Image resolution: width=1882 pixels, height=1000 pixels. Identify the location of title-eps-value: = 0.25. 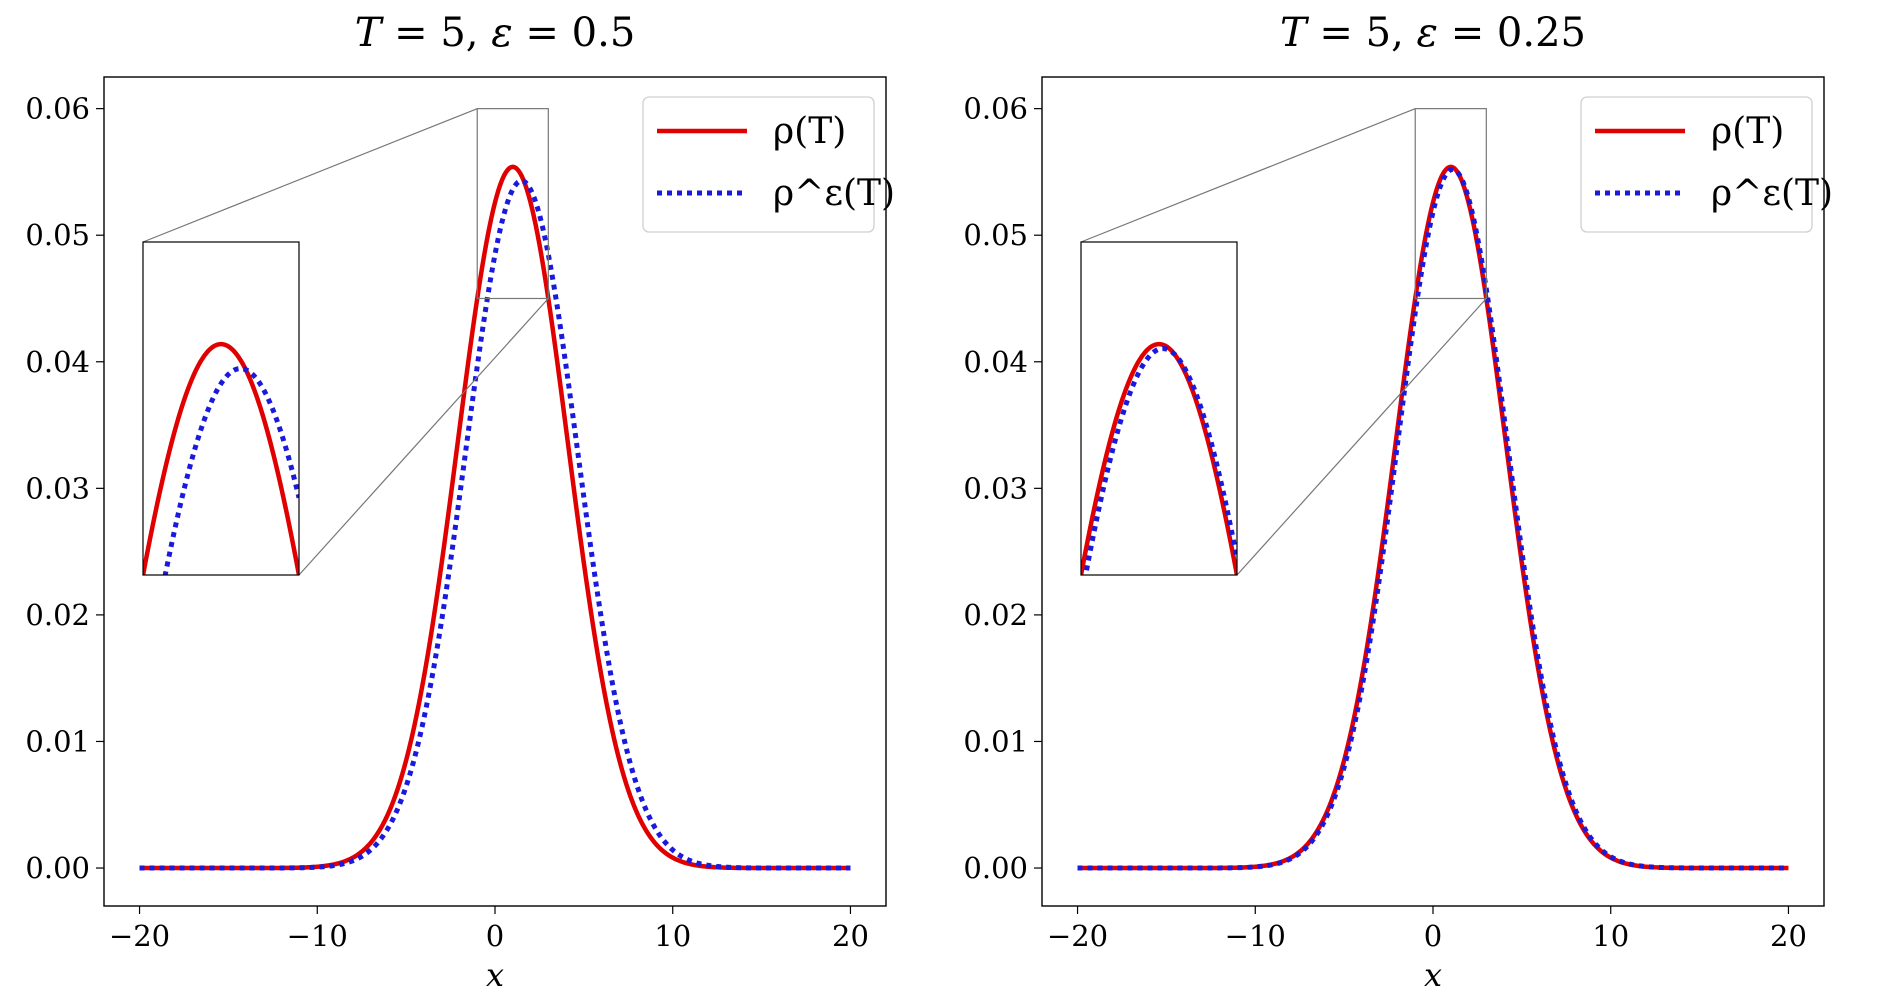
(1512, 33).